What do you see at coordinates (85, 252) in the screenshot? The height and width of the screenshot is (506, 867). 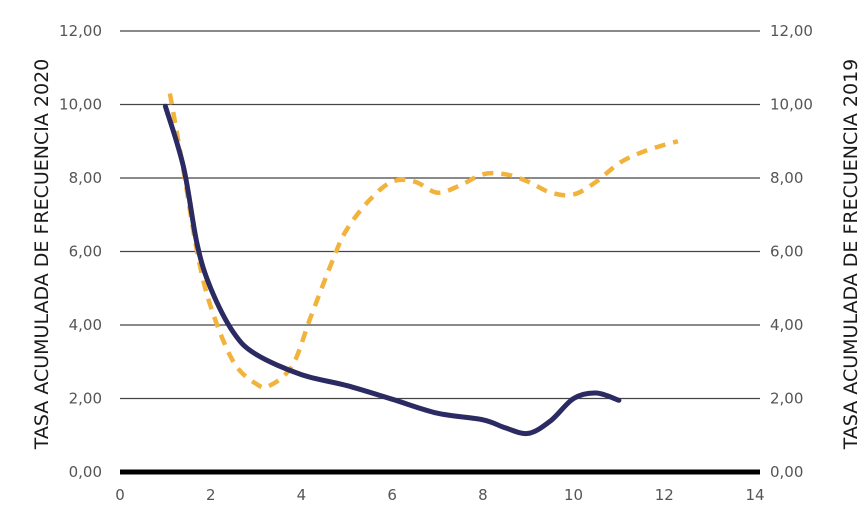 I see `y-tick-label-left: 6,00` at bounding box center [85, 252].